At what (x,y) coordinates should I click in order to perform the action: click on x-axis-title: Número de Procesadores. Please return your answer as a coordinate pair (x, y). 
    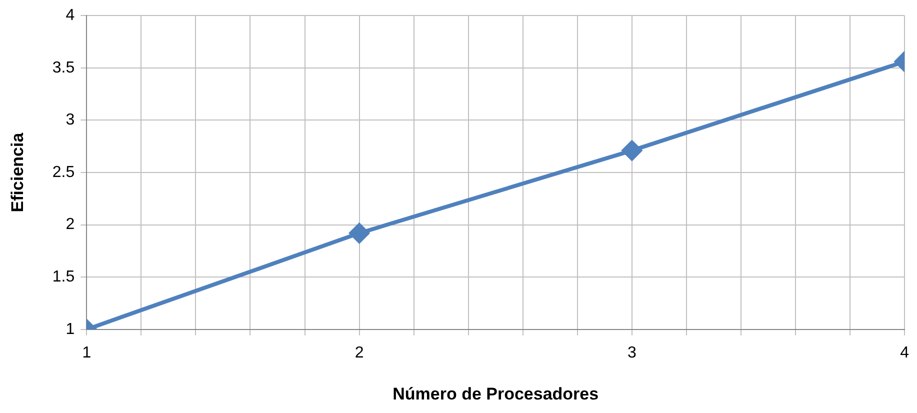
    Looking at the image, I should click on (495, 394).